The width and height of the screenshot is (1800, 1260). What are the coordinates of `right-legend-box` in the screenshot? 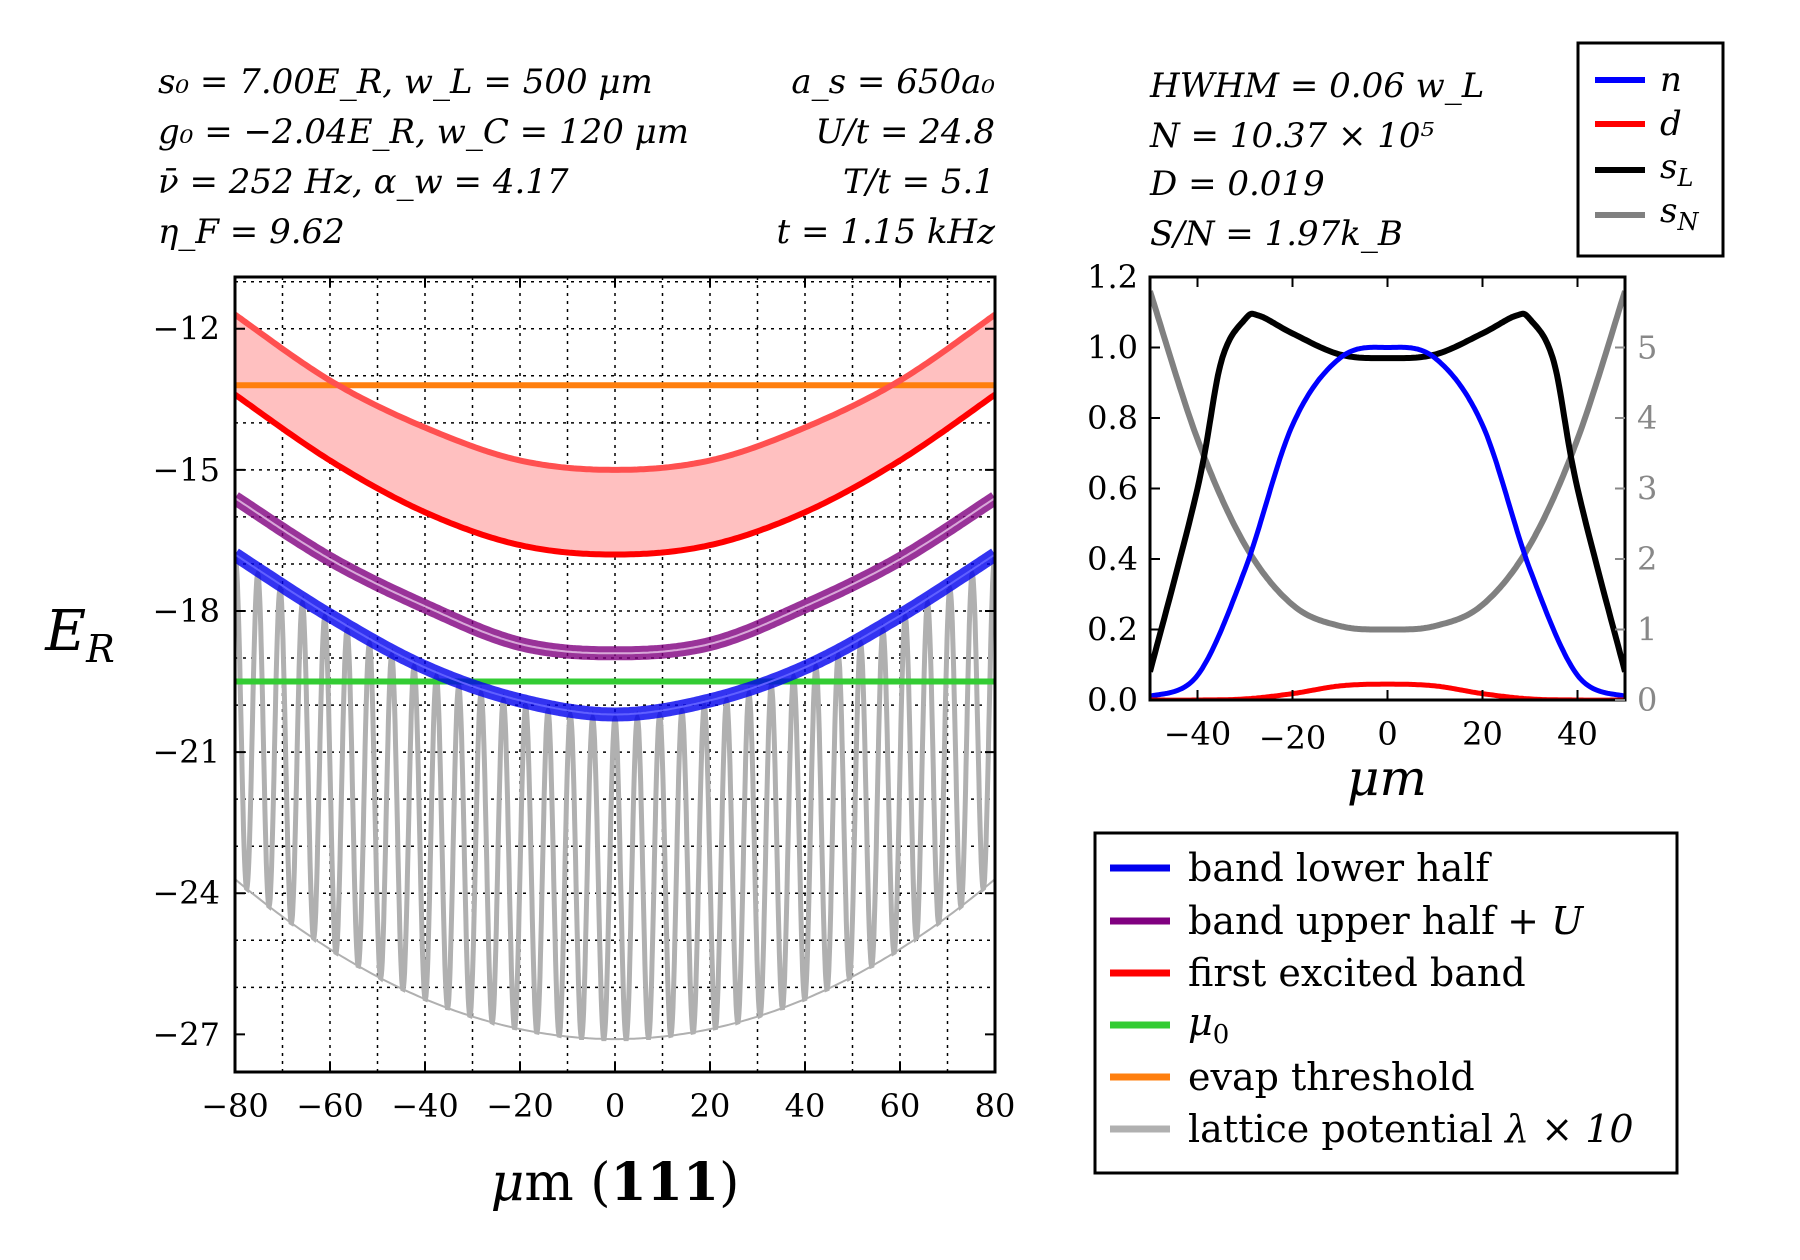 It's located at (1650, 149).